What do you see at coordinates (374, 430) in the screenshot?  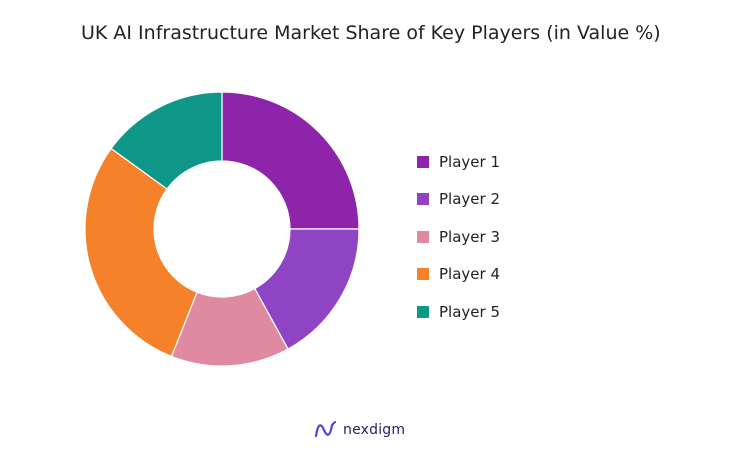 I see `brand-name: nexdigm` at bounding box center [374, 430].